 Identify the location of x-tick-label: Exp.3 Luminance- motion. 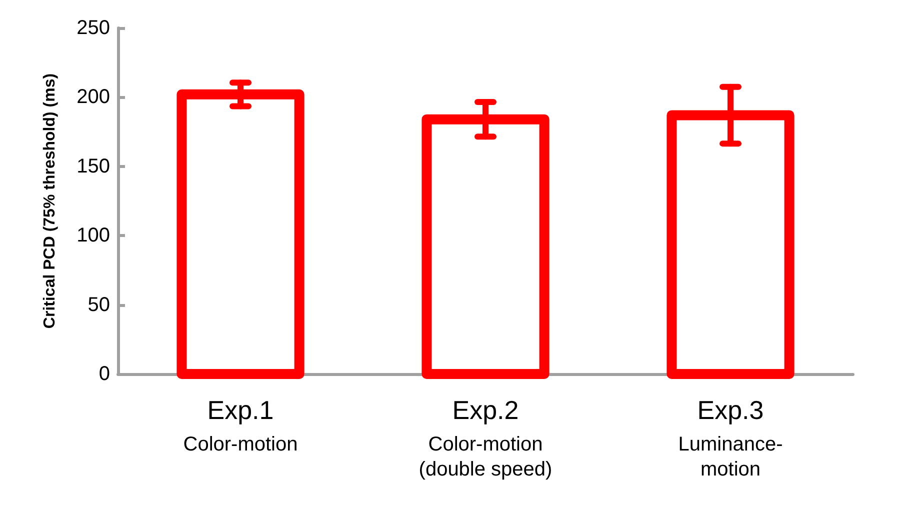
(730, 437).